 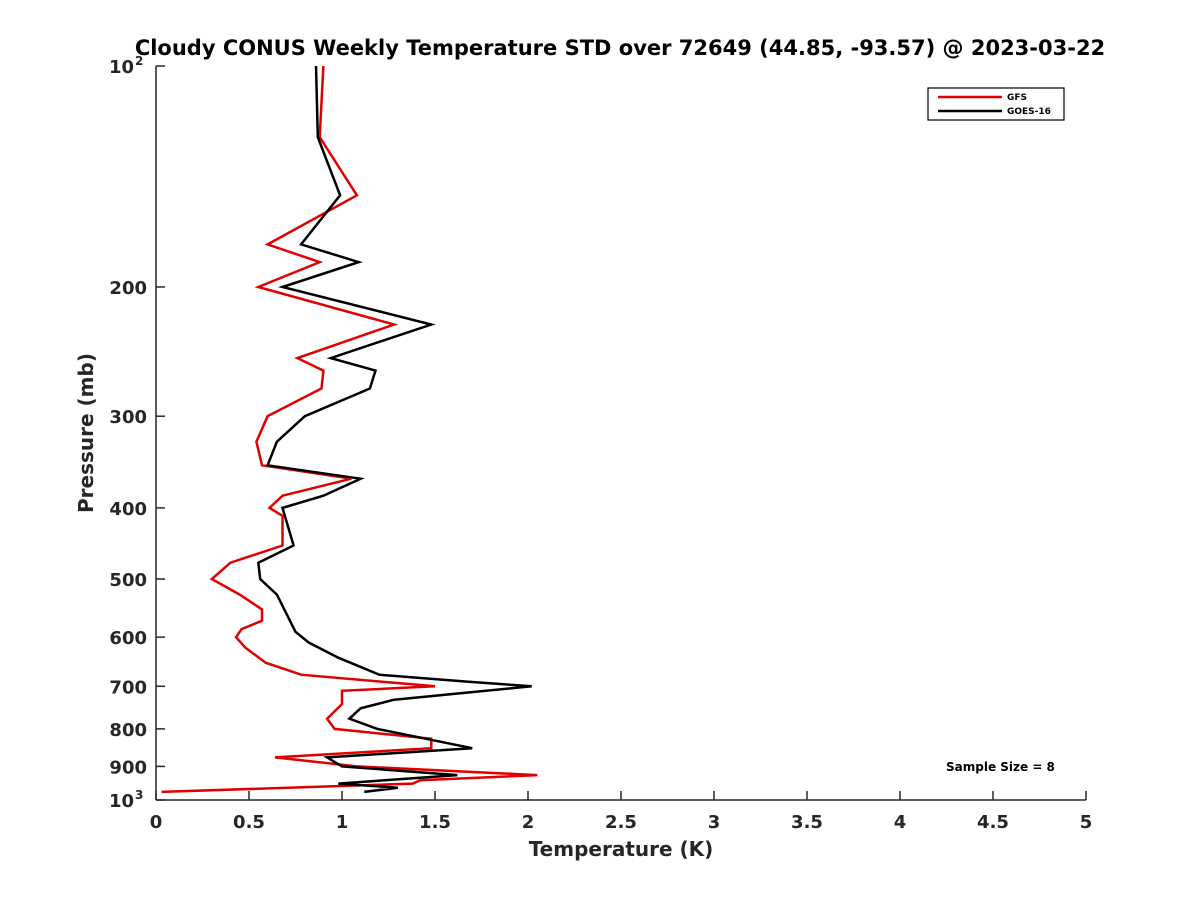 I want to click on x-tick-label: 4.5, so click(x=993, y=822).